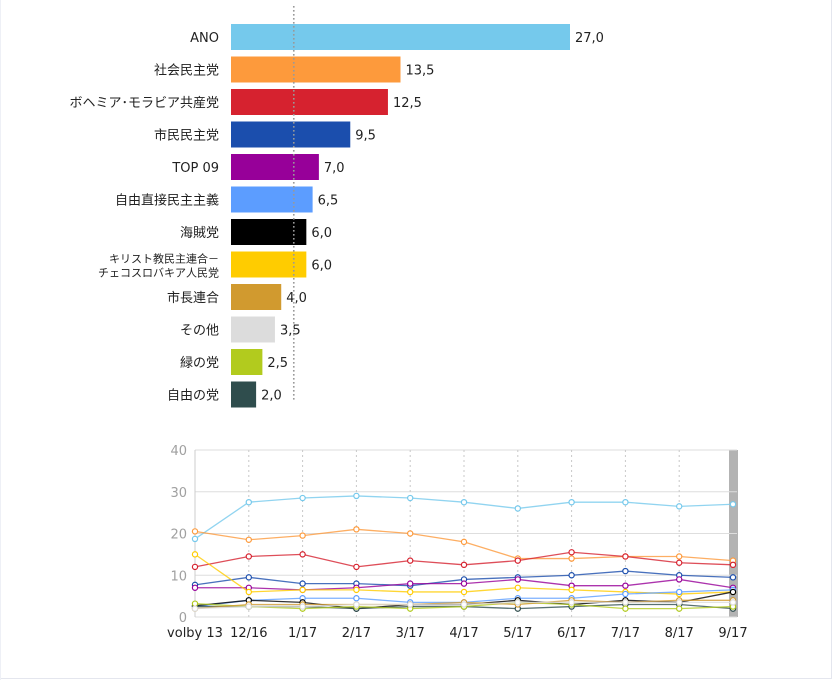  Describe the element at coordinates (195, 633) in the screenshot. I see `x-tick-label: volby 13` at that location.